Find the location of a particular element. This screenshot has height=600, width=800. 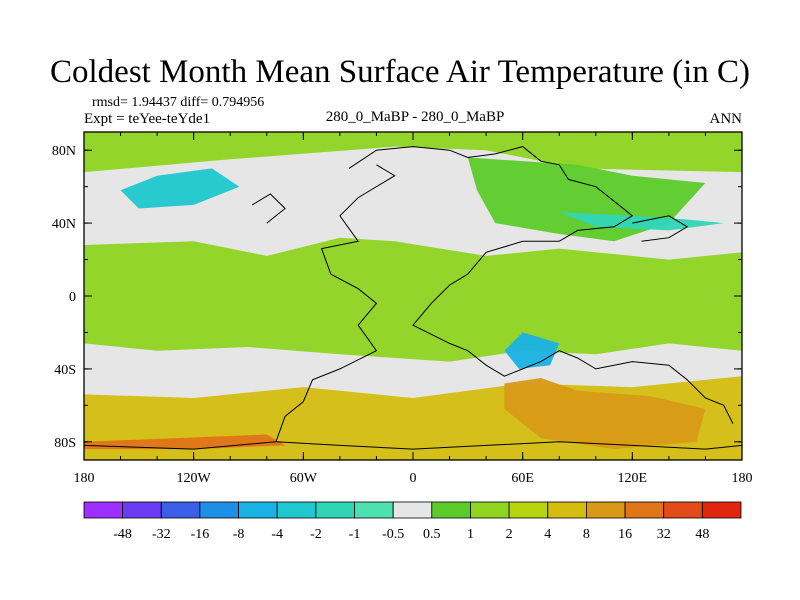

y-tick-label-0: 80N is located at coordinates (64, 151).